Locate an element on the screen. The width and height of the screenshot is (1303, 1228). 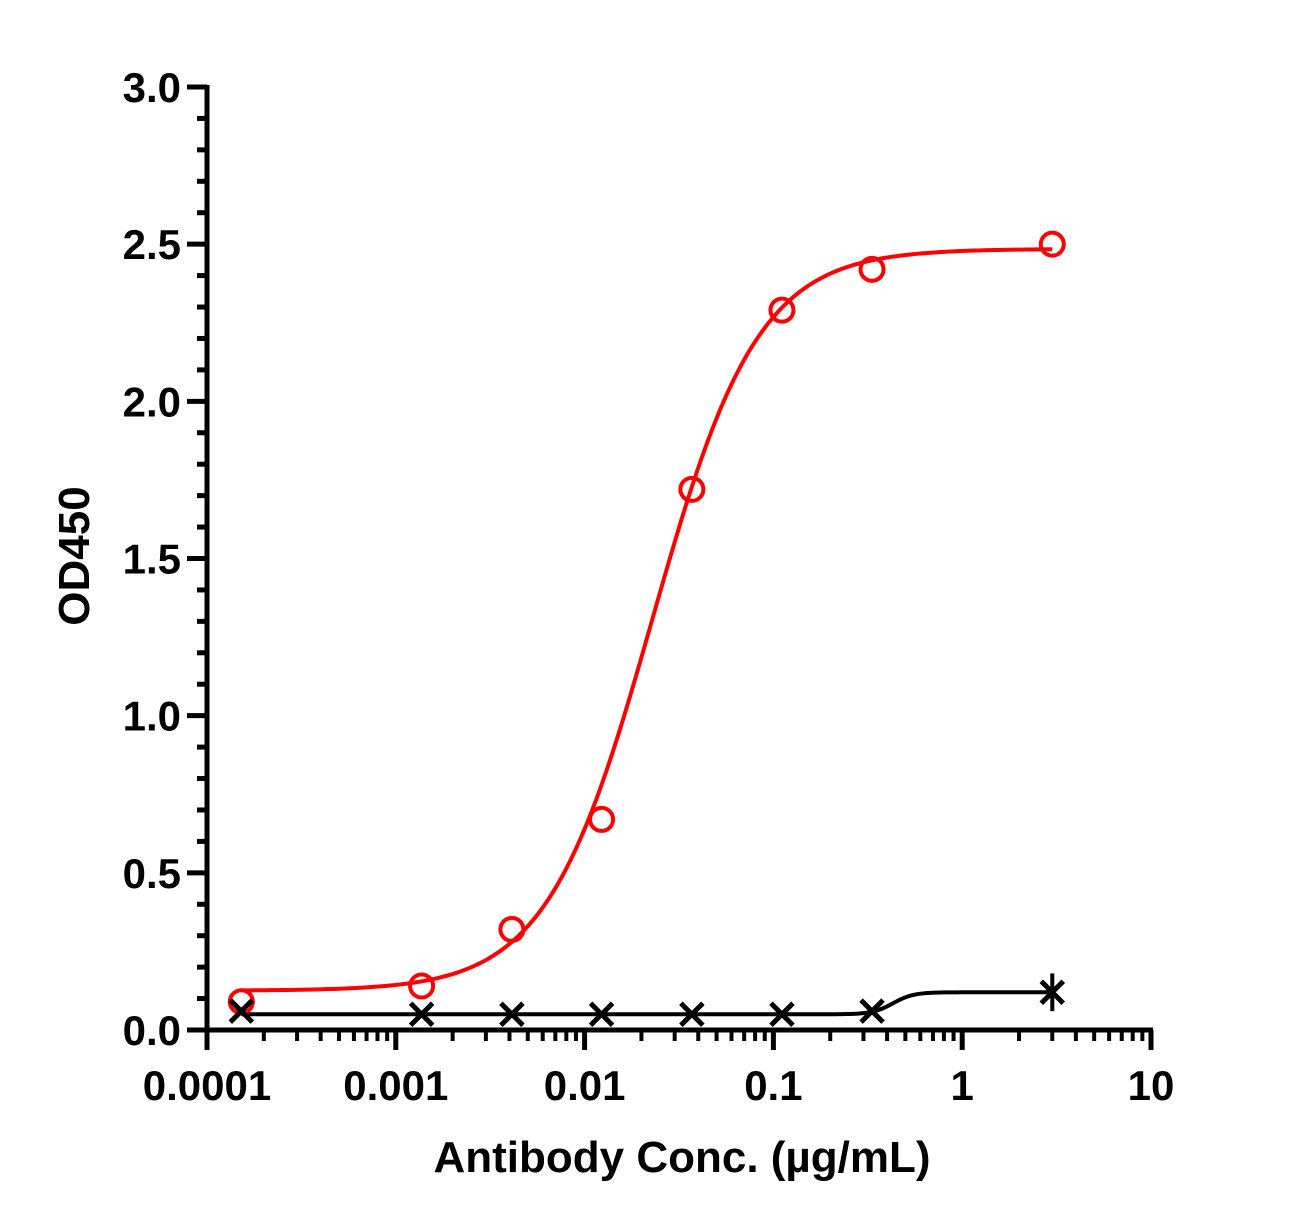
y-tick-label: 1.0 is located at coordinates (152, 716).